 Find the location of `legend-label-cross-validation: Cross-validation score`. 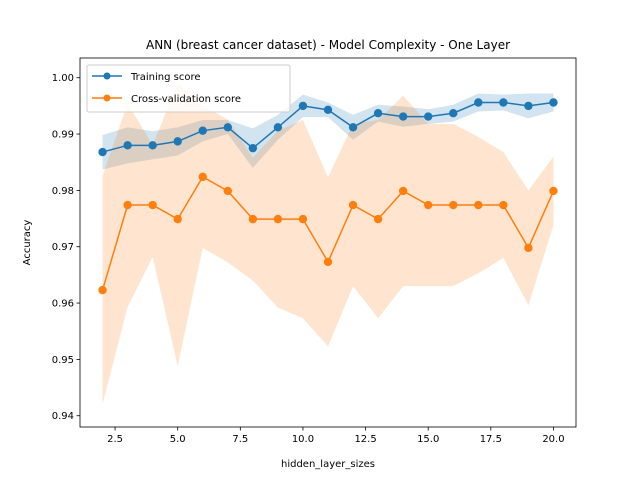

legend-label-cross-validation: Cross-validation score is located at coordinates (186, 99).